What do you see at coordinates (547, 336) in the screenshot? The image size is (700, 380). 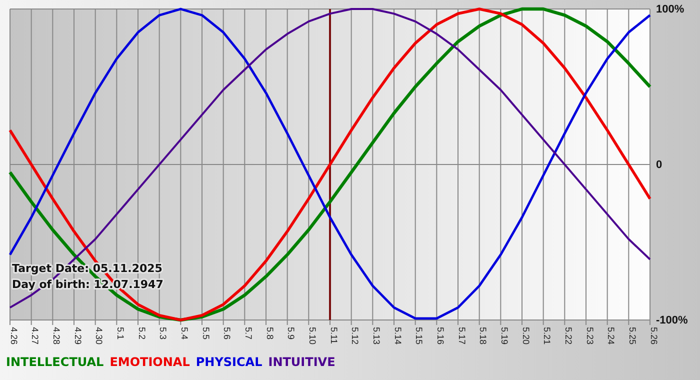 I see `x-tick-label: 5.21` at bounding box center [547, 336].